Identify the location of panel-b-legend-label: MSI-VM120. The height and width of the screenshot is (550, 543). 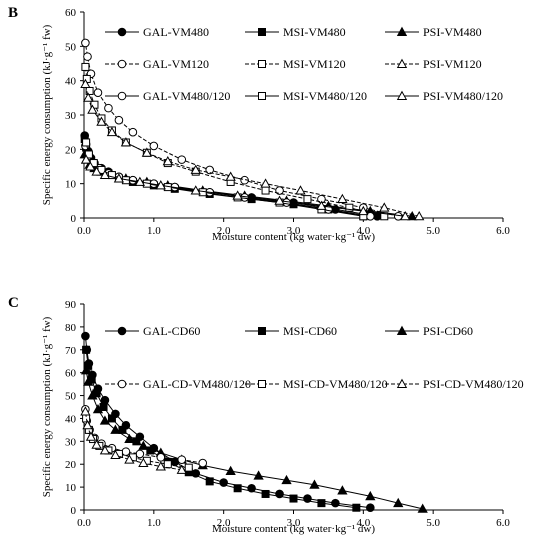
(314, 64).